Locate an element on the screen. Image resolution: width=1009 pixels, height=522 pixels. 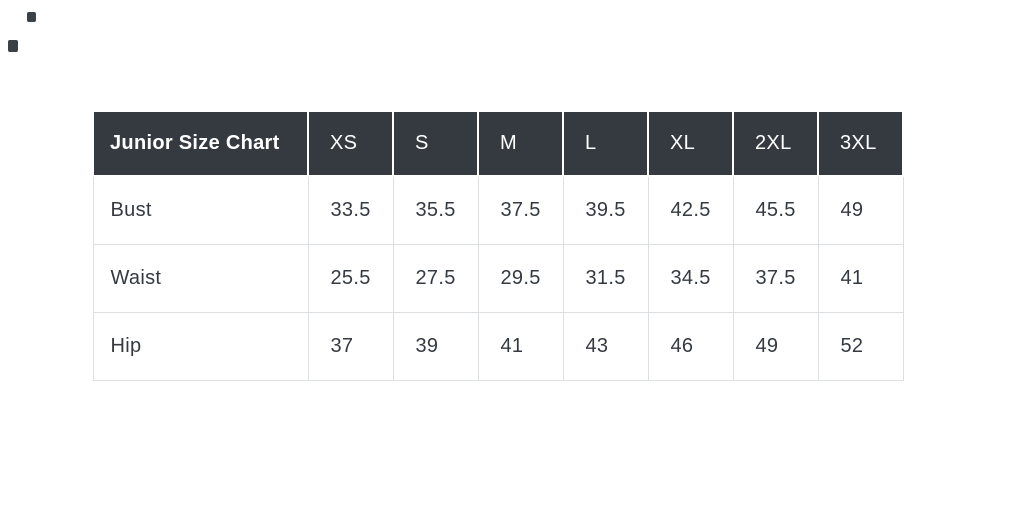
cell-hip-s: 39 is located at coordinates (435, 346).